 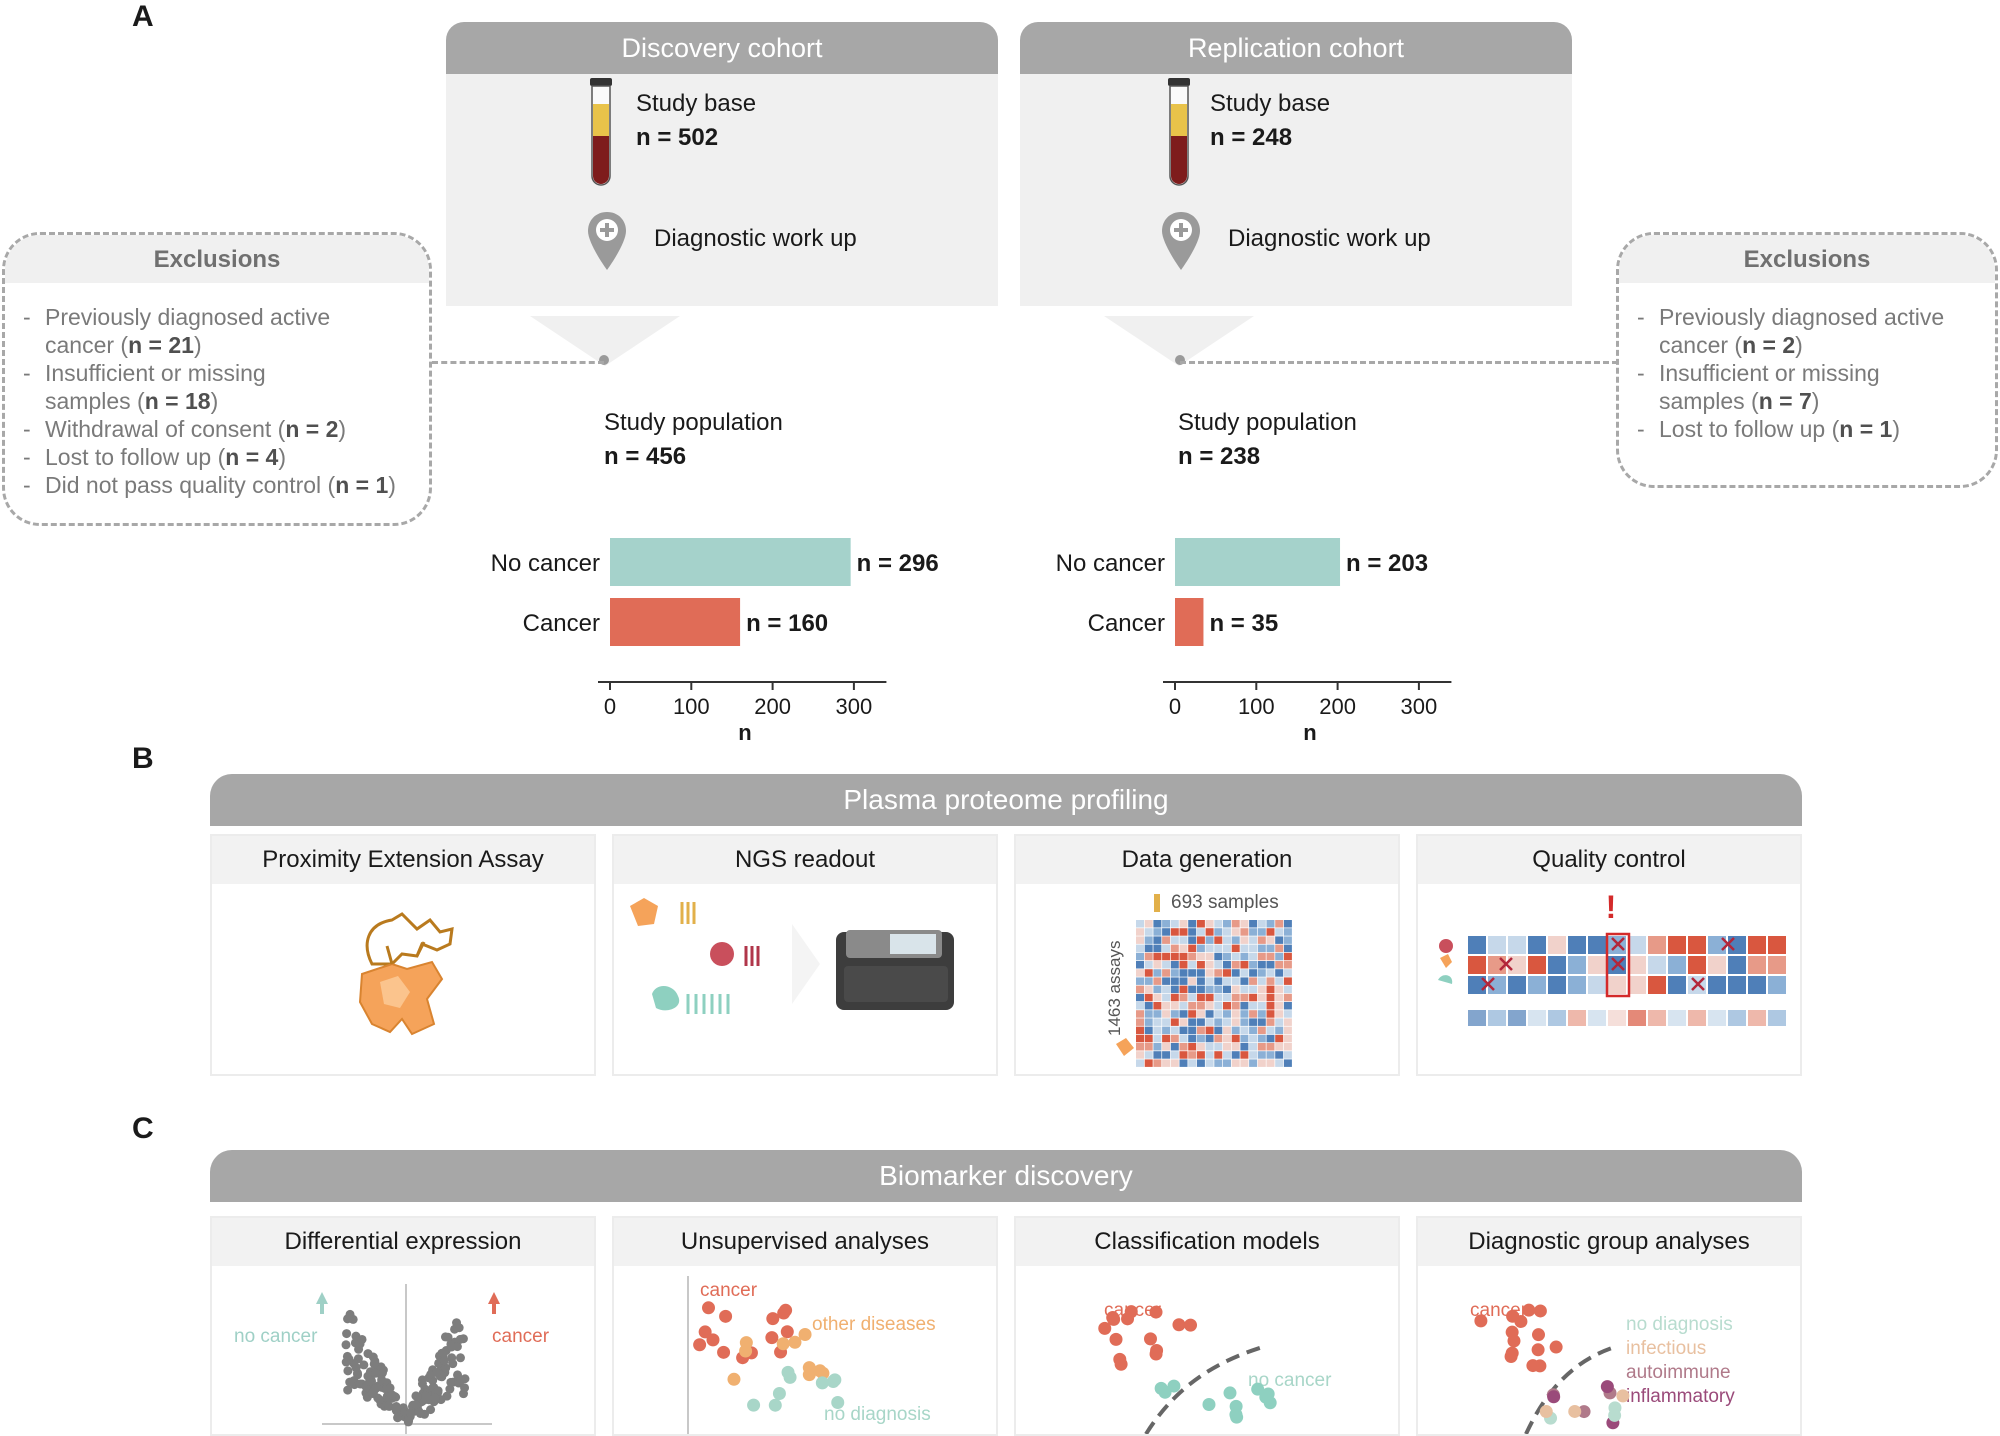 What do you see at coordinates (406, 974) in the screenshot?
I see `antibody-protein-icon` at bounding box center [406, 974].